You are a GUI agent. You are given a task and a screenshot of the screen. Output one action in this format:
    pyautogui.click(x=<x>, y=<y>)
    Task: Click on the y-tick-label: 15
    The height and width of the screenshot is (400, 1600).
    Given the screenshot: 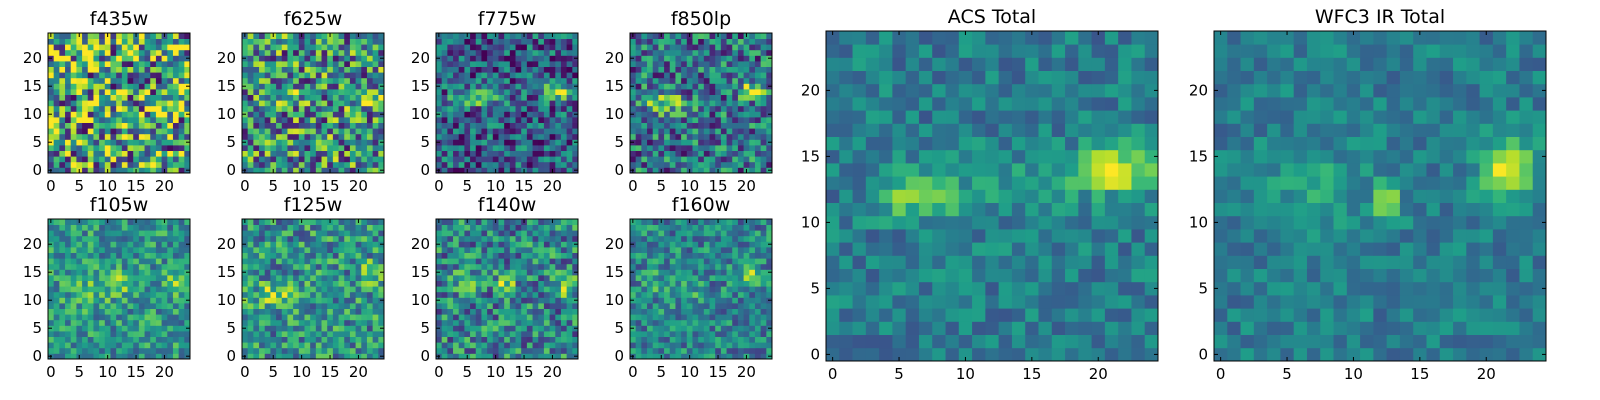 What is the action you would take?
    pyautogui.click(x=32, y=272)
    